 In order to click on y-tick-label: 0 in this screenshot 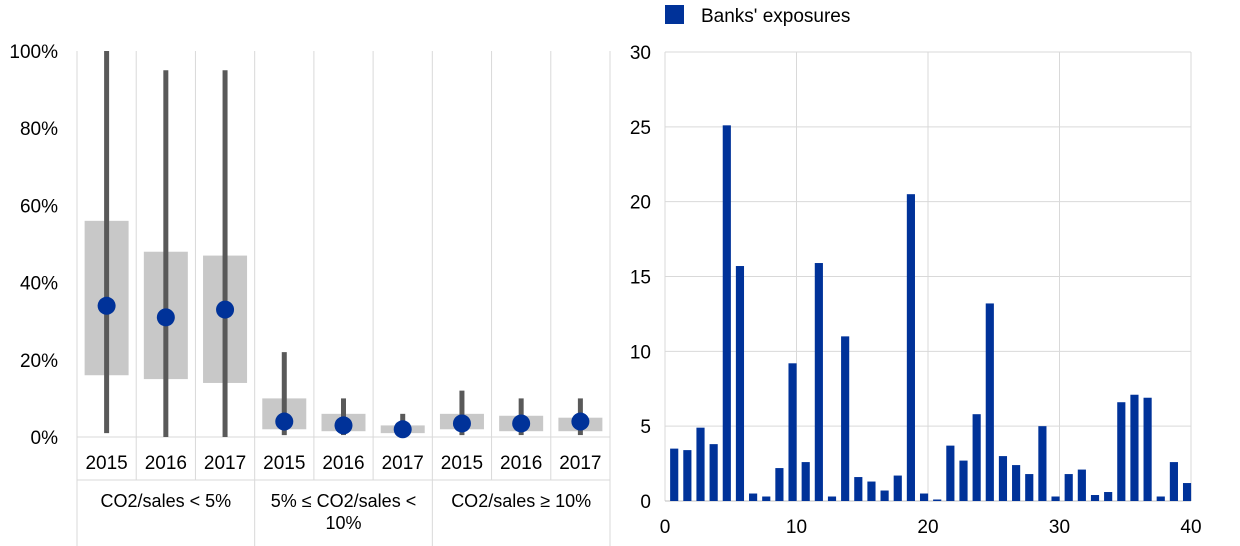, I will do `click(645, 502)`.